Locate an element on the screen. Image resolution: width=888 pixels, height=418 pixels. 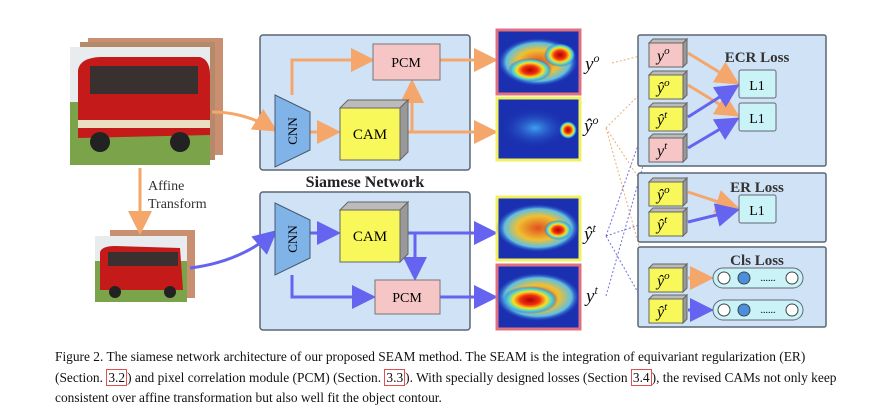
ecr-l1-2: L1 is located at coordinates (757, 117).